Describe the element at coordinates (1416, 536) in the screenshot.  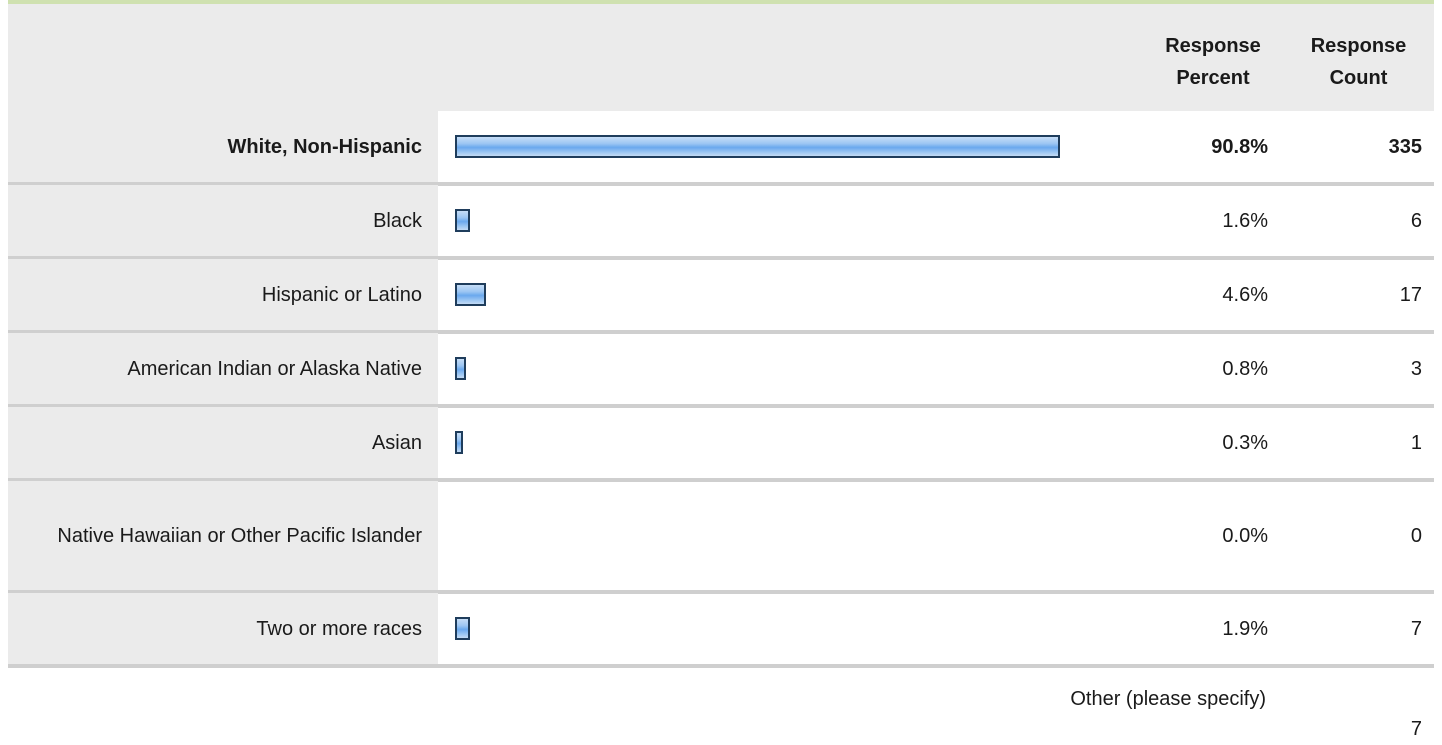
I see `response-count: 0` at that location.